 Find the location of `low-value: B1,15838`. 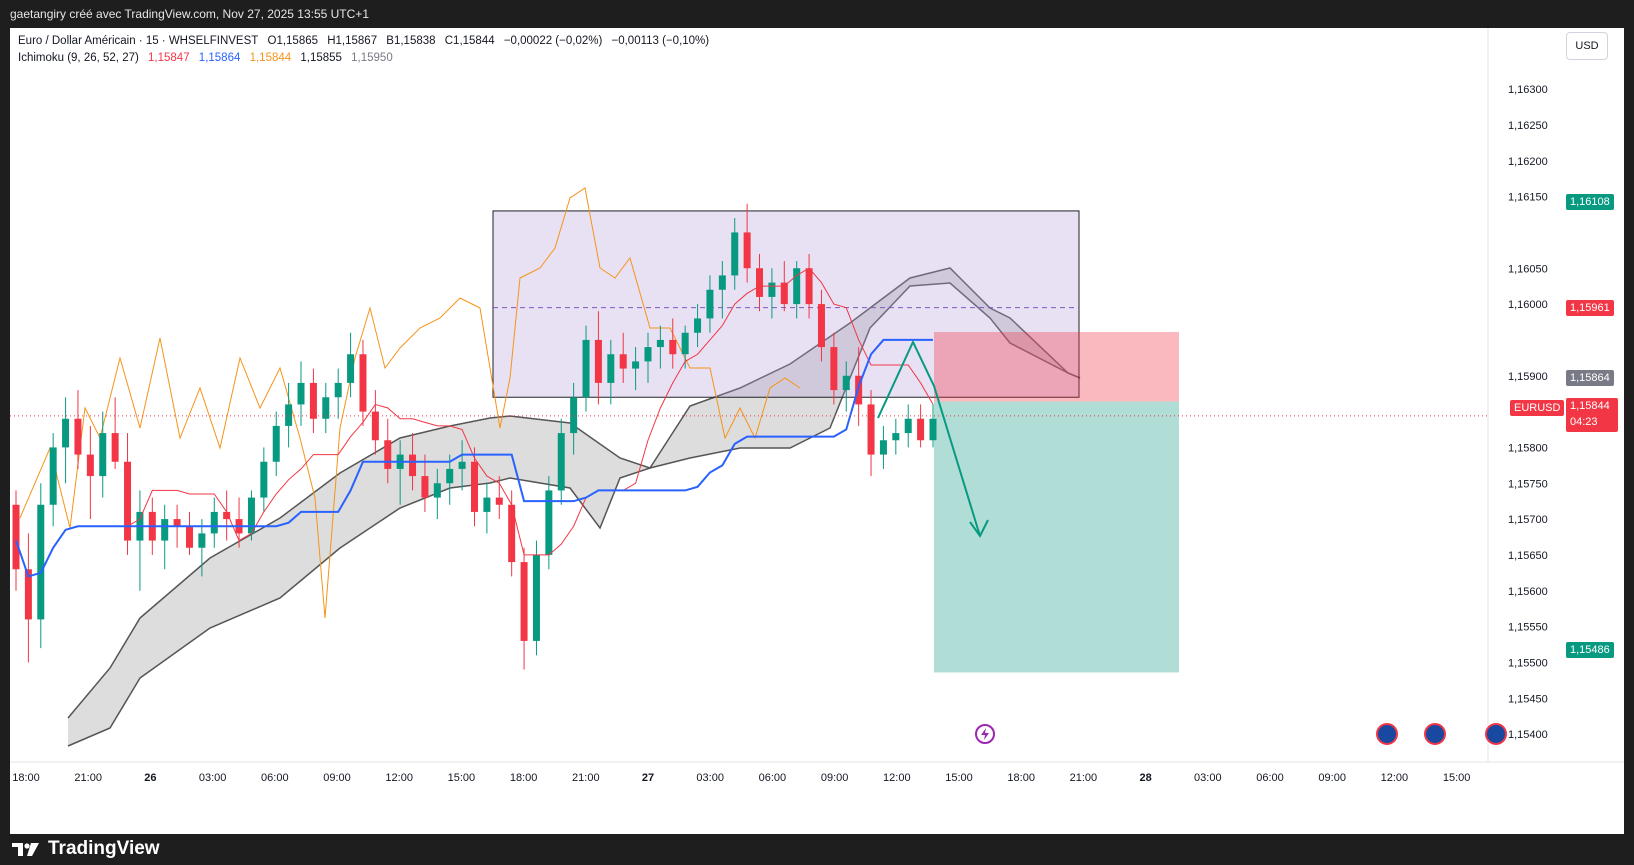

low-value: B1,15838 is located at coordinates (411, 41).